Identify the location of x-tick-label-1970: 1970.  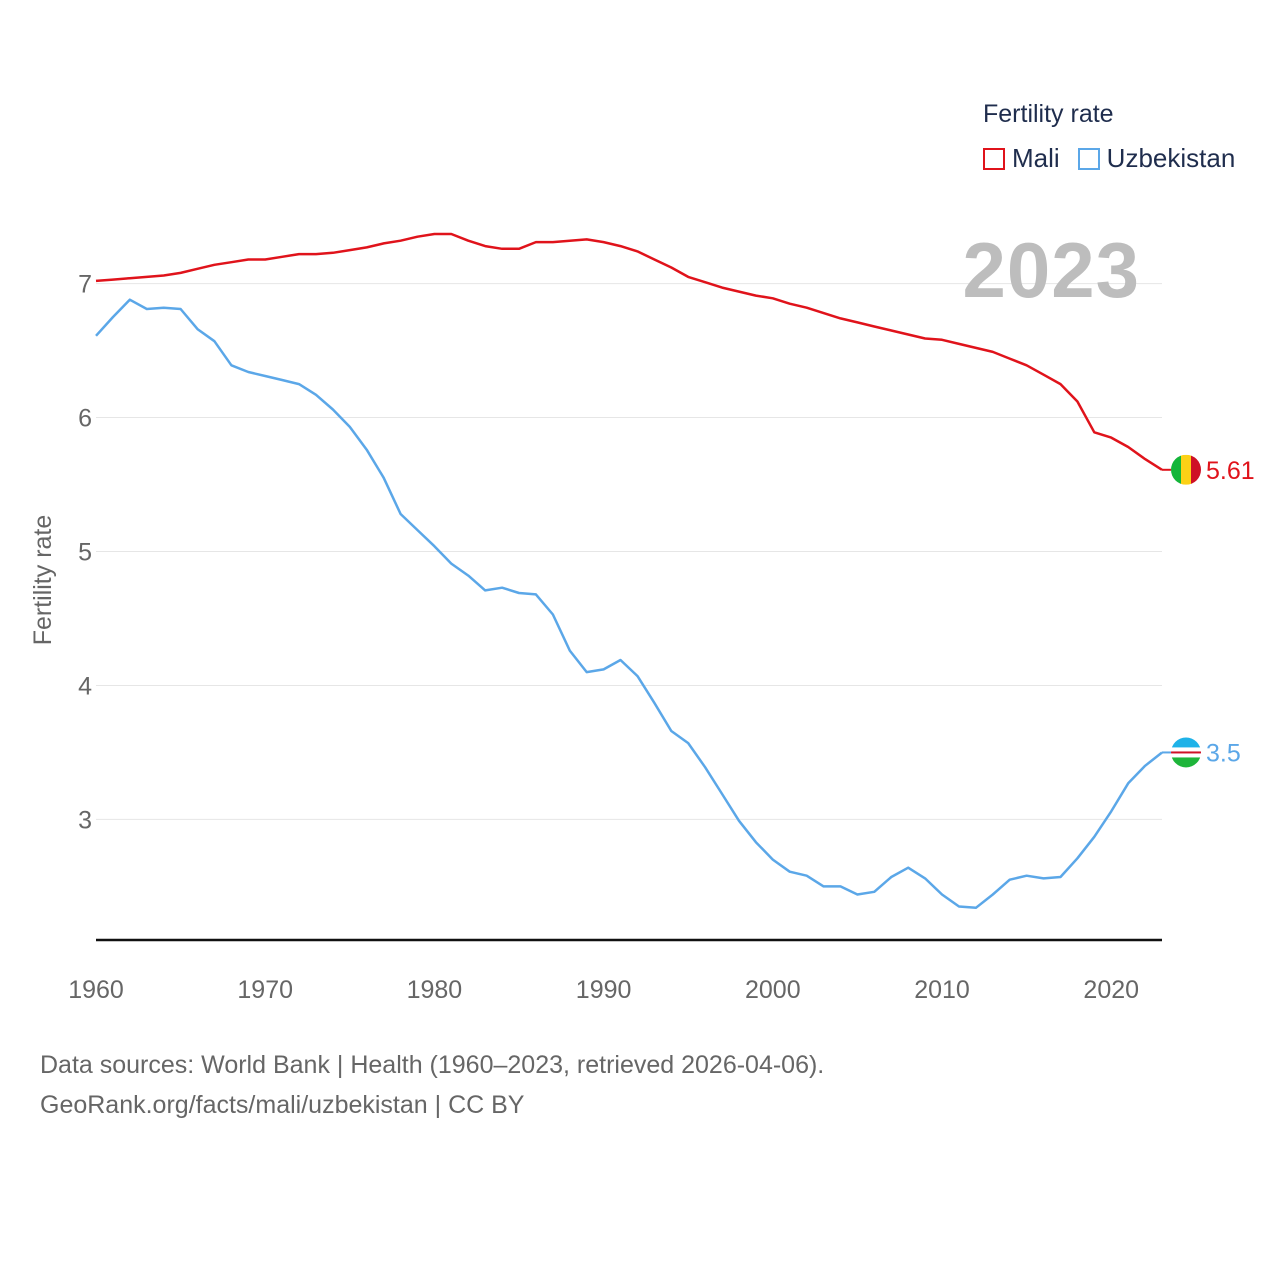
(265, 990).